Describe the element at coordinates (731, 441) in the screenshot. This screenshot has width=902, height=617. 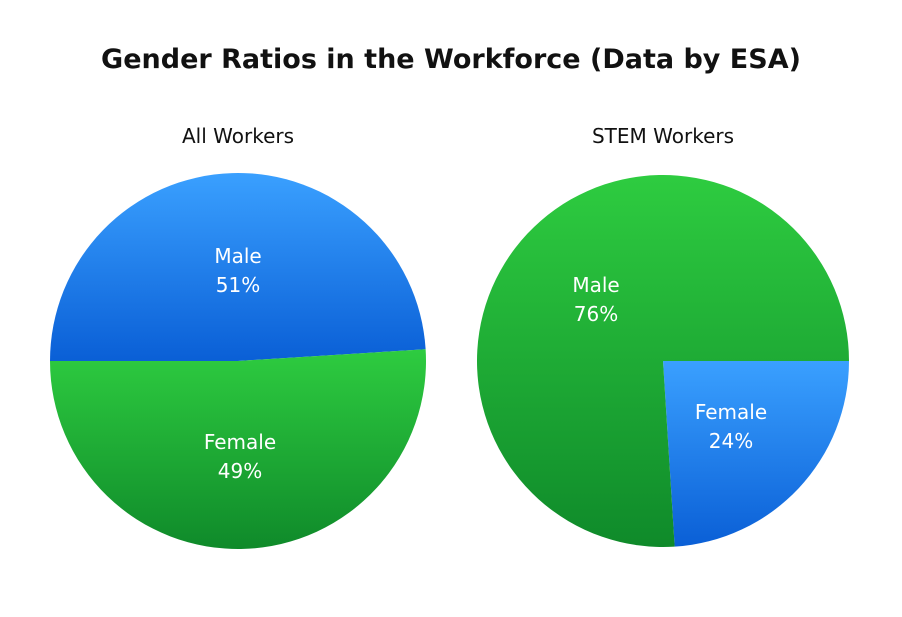
I see `slice-value-female: 24%` at that location.